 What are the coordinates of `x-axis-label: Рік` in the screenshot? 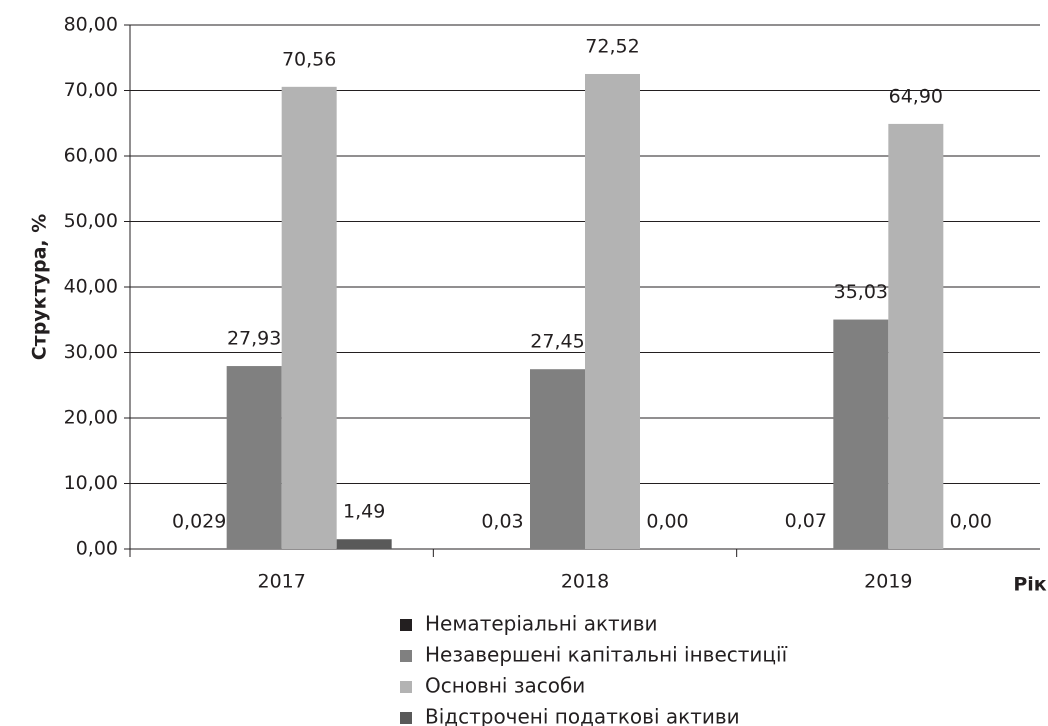 It's located at (1029, 585).